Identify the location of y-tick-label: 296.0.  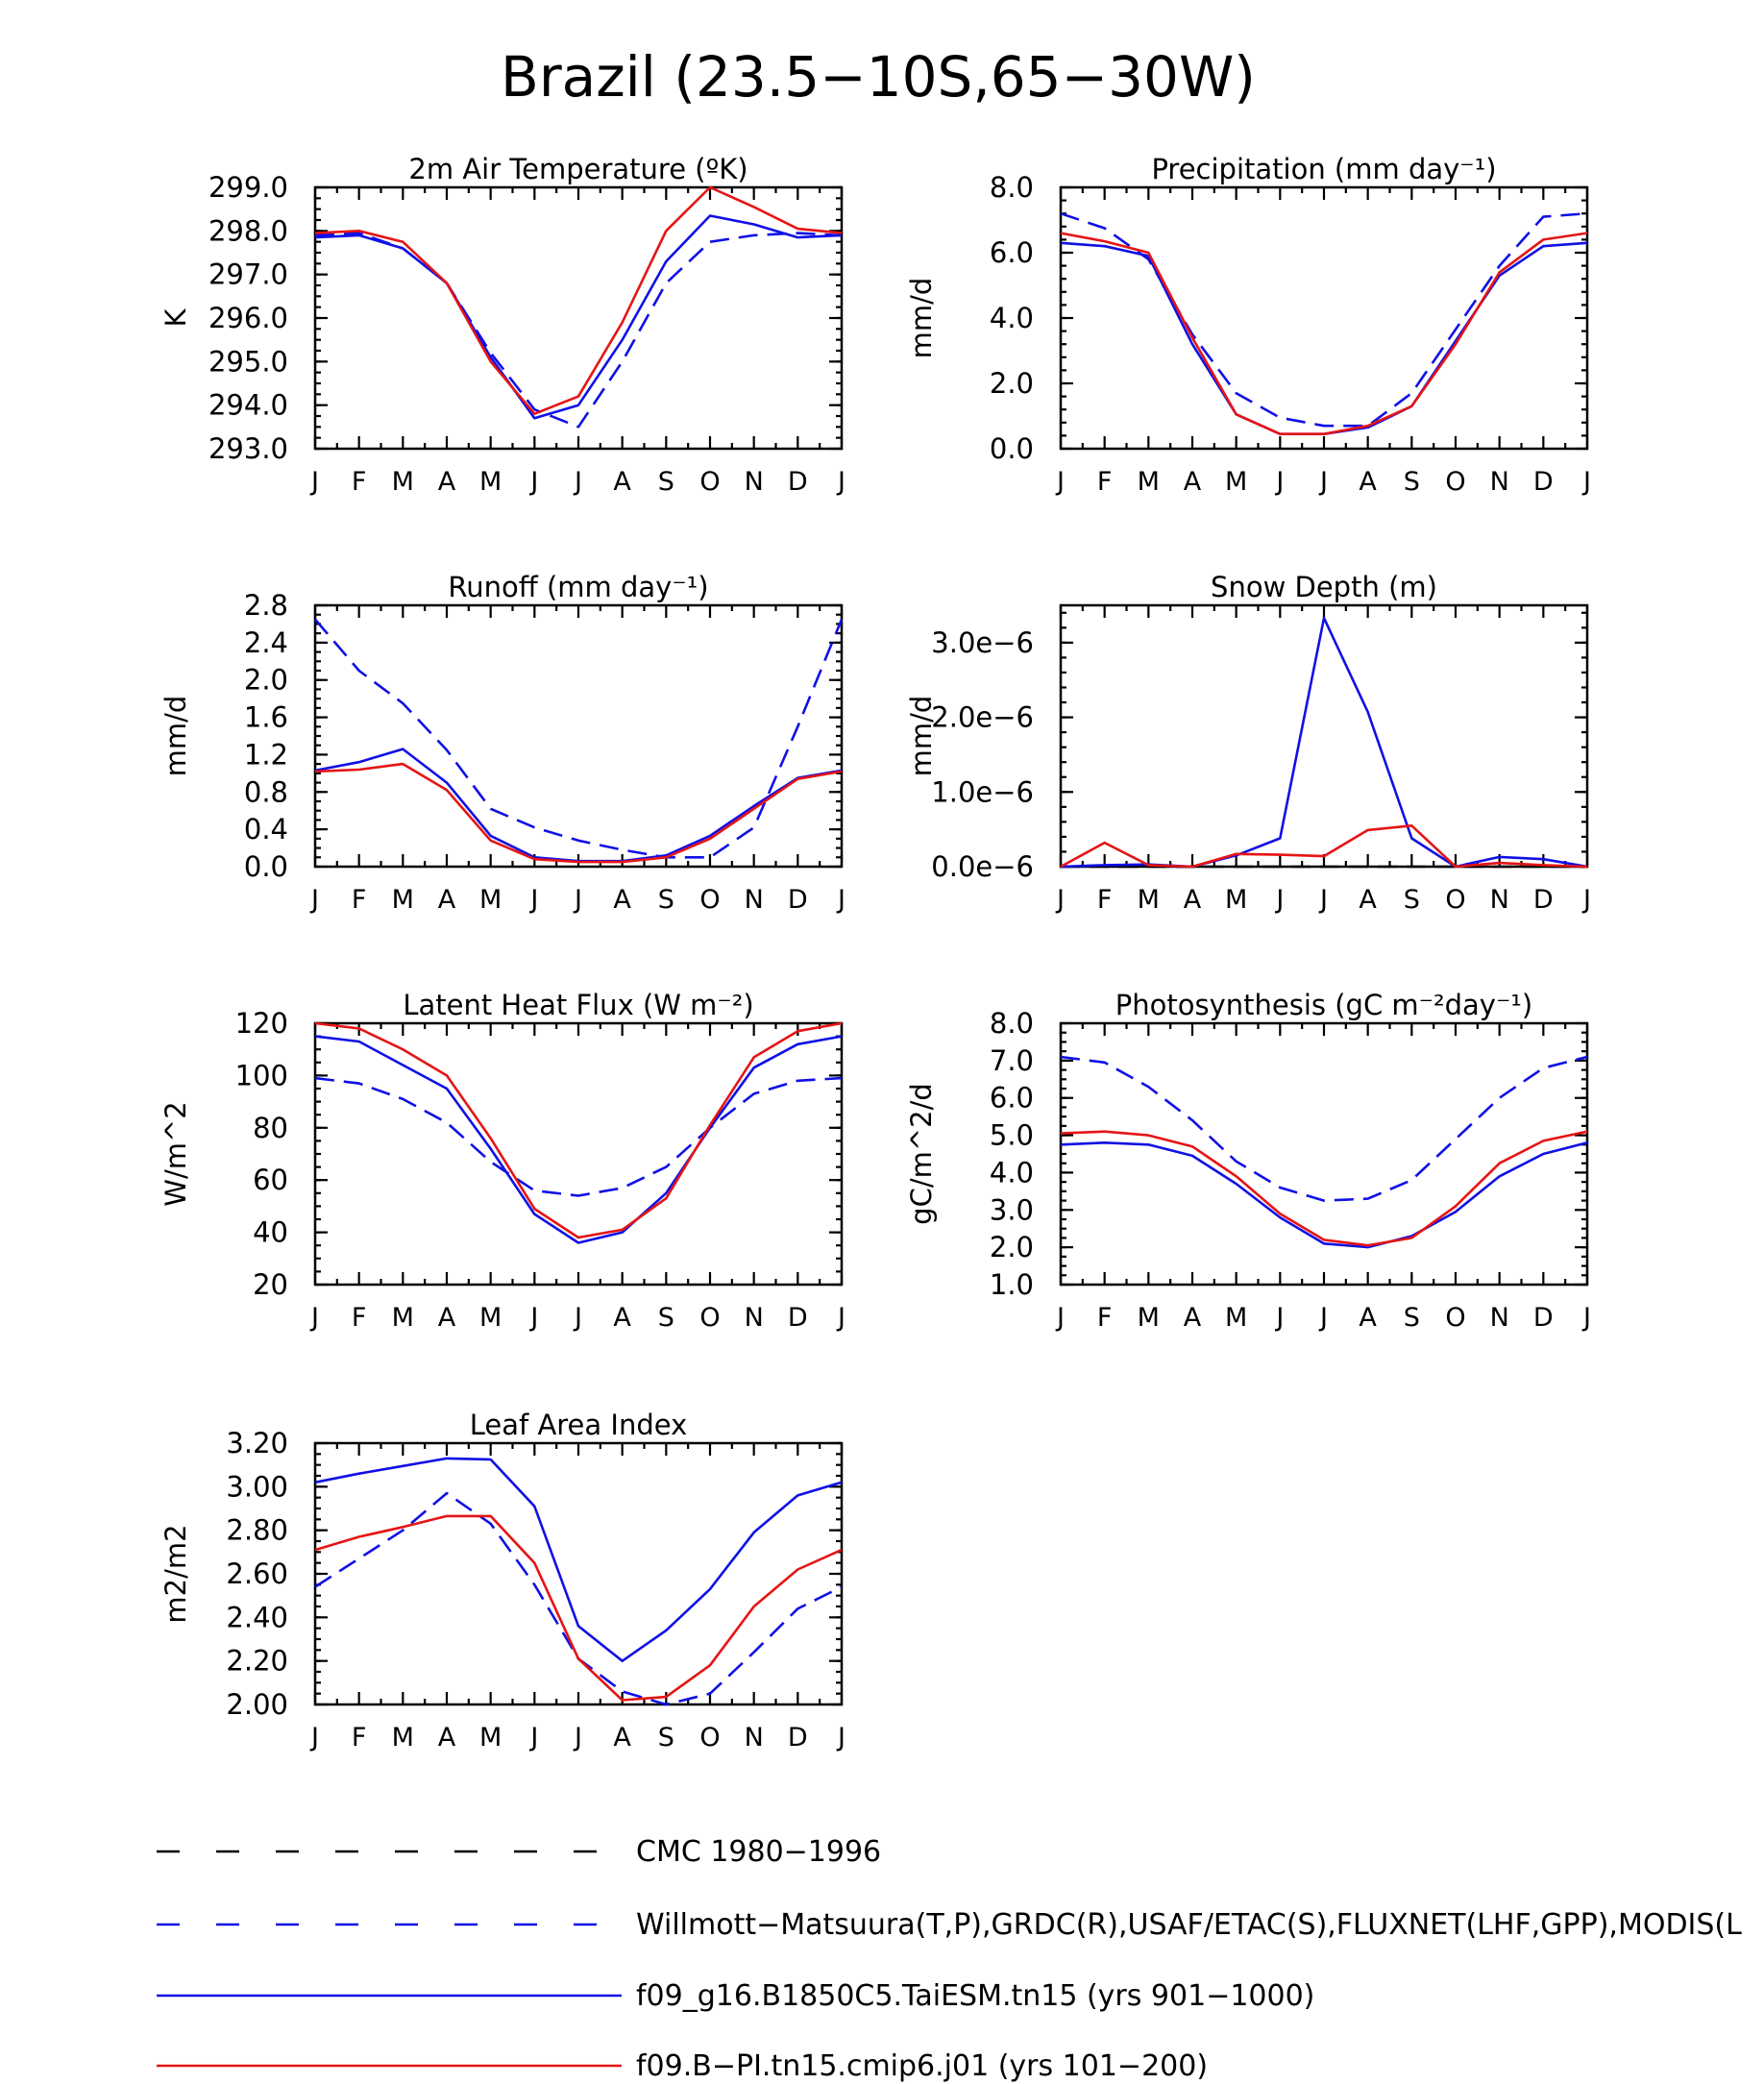
(248, 318).